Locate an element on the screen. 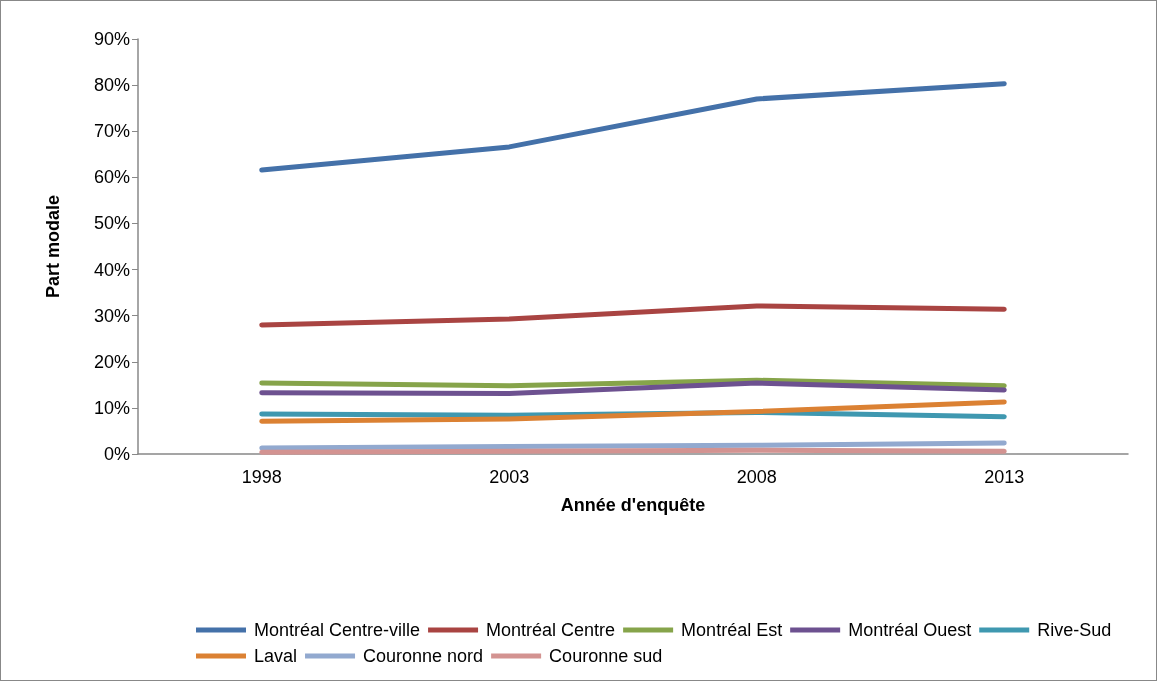 This screenshot has height=681, width=1157. x-tick-label: 2008 is located at coordinates (756, 477).